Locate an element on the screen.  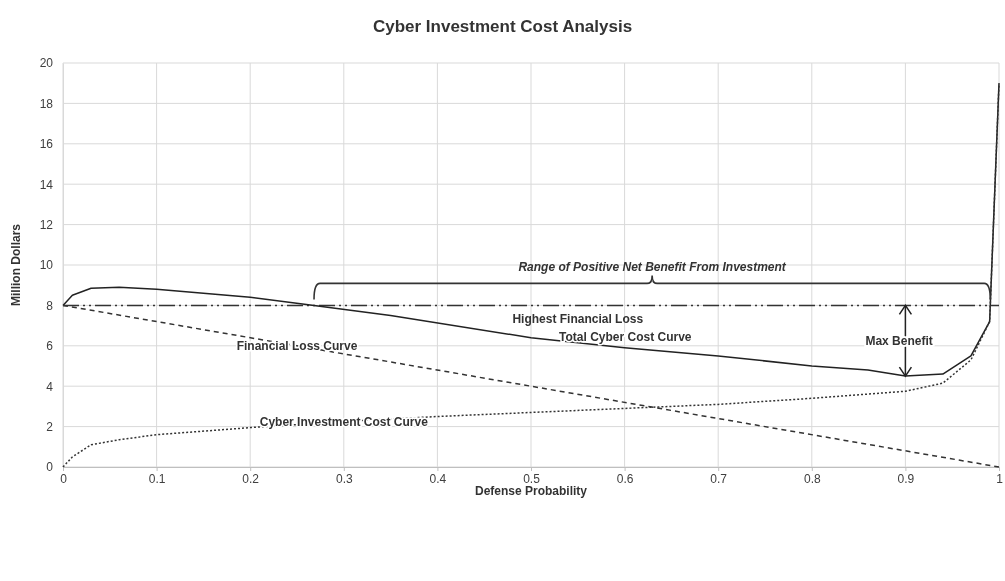
y-axis-title: Million Dollars is located at coordinates (16, 265).